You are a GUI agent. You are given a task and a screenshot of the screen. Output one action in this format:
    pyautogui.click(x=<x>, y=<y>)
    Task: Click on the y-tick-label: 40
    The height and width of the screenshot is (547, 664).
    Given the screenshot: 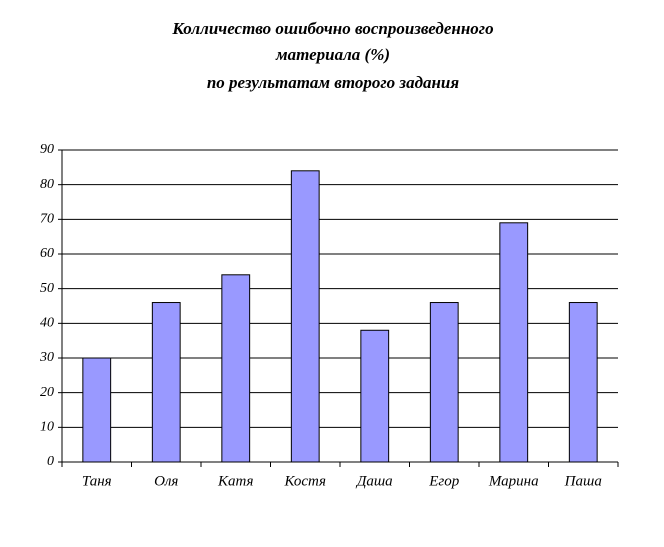 What is the action you would take?
    pyautogui.click(x=47, y=323)
    